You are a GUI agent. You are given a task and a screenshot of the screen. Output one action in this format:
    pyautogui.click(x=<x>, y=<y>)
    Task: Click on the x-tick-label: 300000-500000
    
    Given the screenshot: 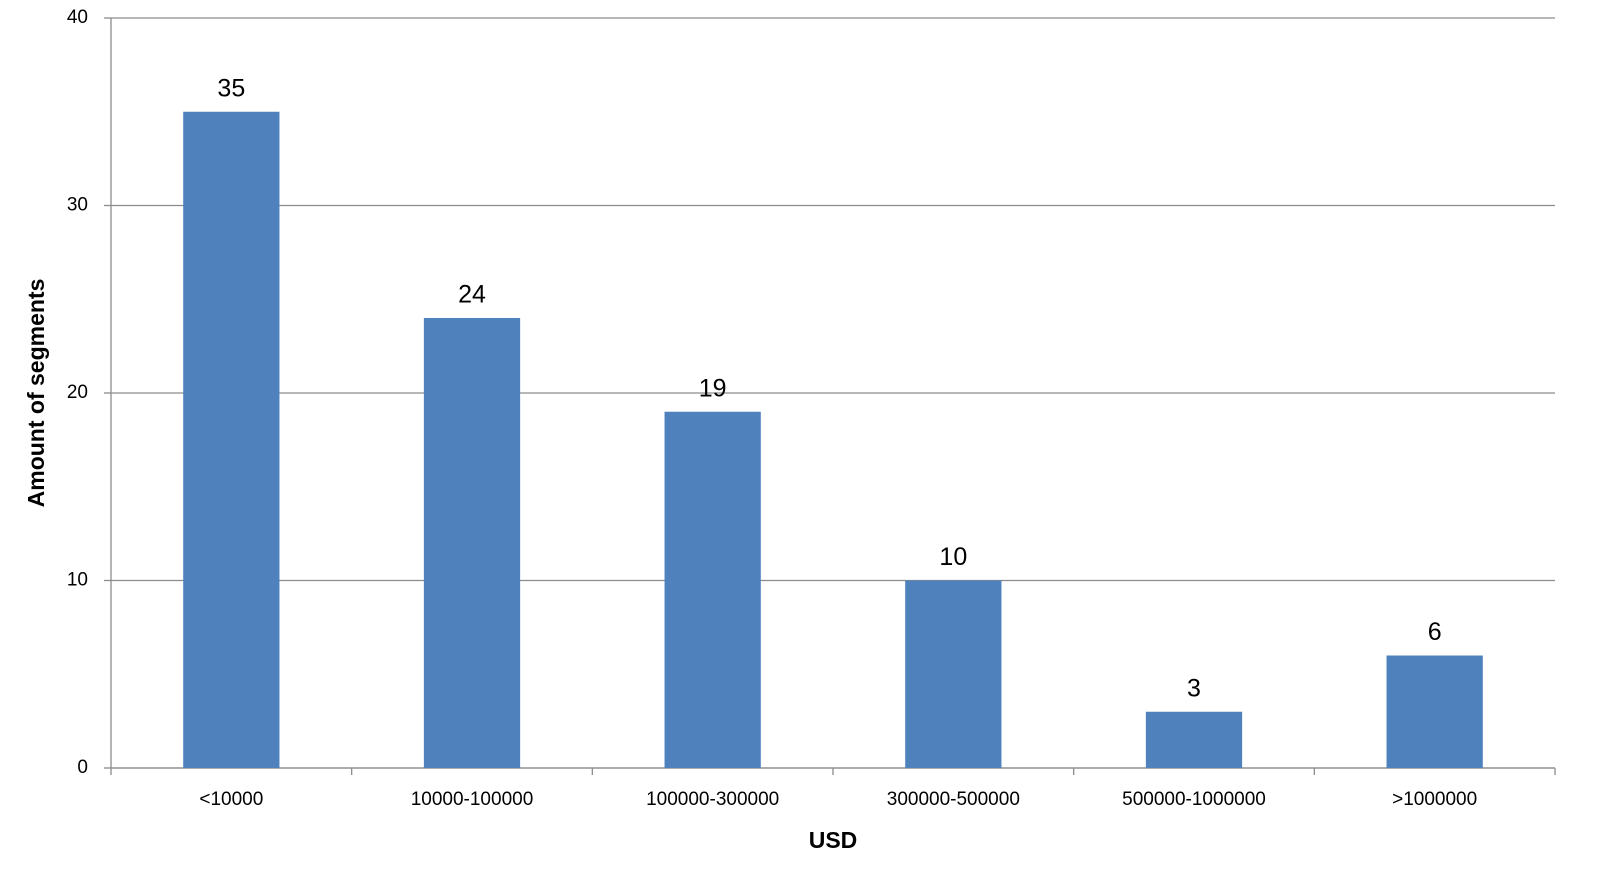 What is the action you would take?
    pyautogui.click(x=953, y=799)
    